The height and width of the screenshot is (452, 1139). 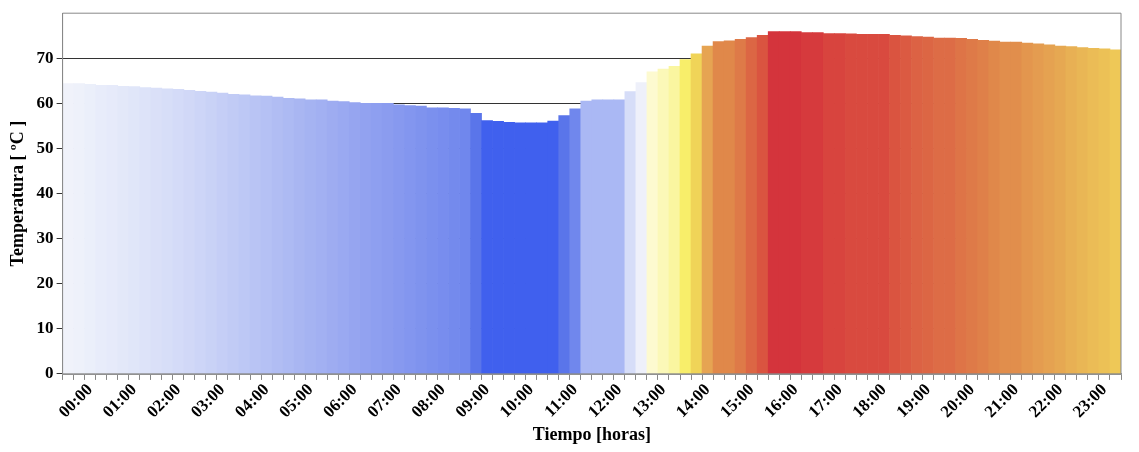 What do you see at coordinates (45, 283) in the screenshot?
I see `y-tick-label: 20` at bounding box center [45, 283].